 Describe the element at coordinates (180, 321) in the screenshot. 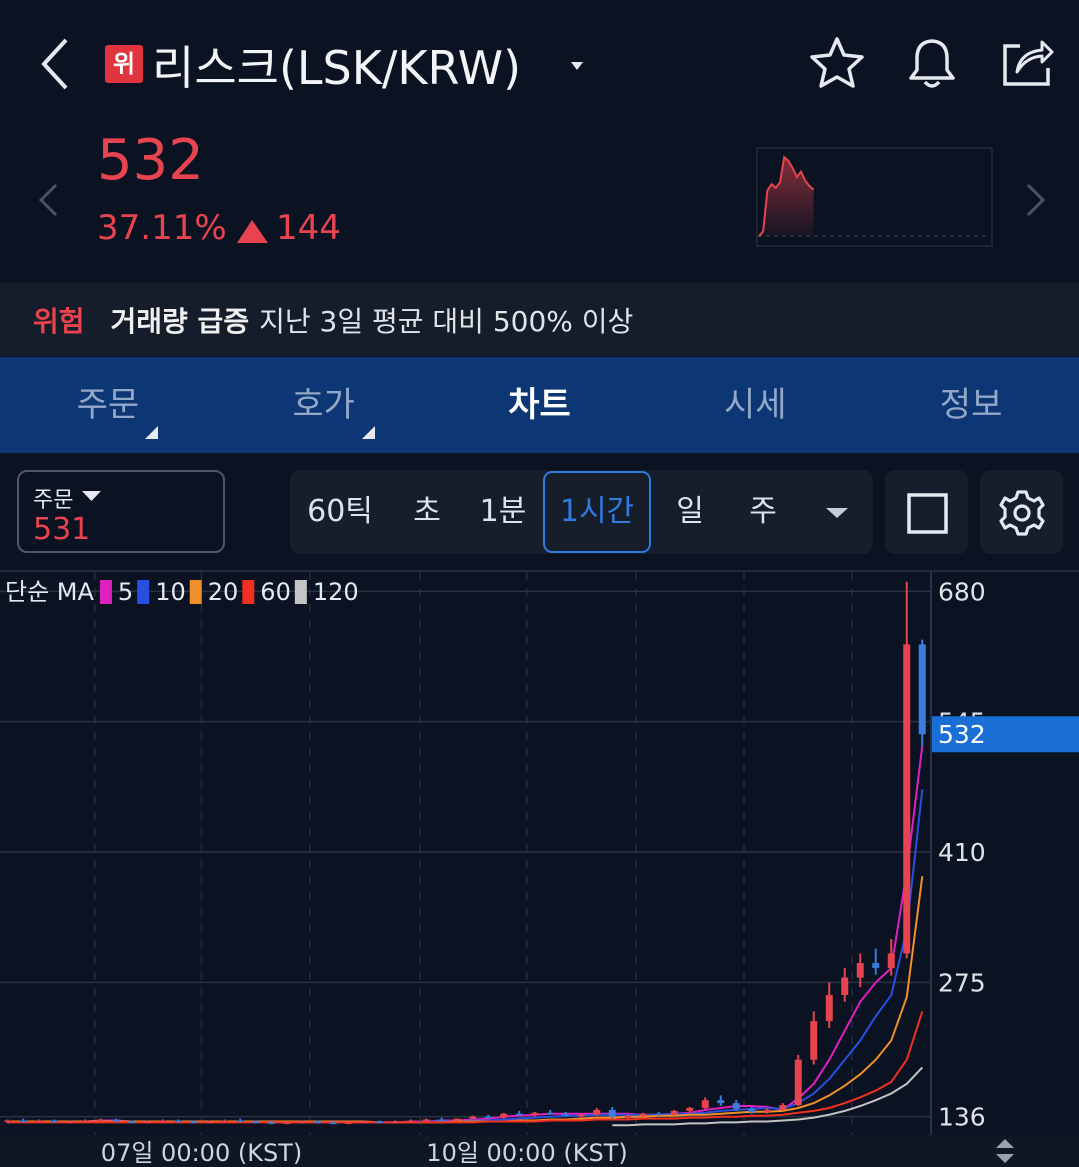

I see `alert-title: 거래량 급증` at that location.